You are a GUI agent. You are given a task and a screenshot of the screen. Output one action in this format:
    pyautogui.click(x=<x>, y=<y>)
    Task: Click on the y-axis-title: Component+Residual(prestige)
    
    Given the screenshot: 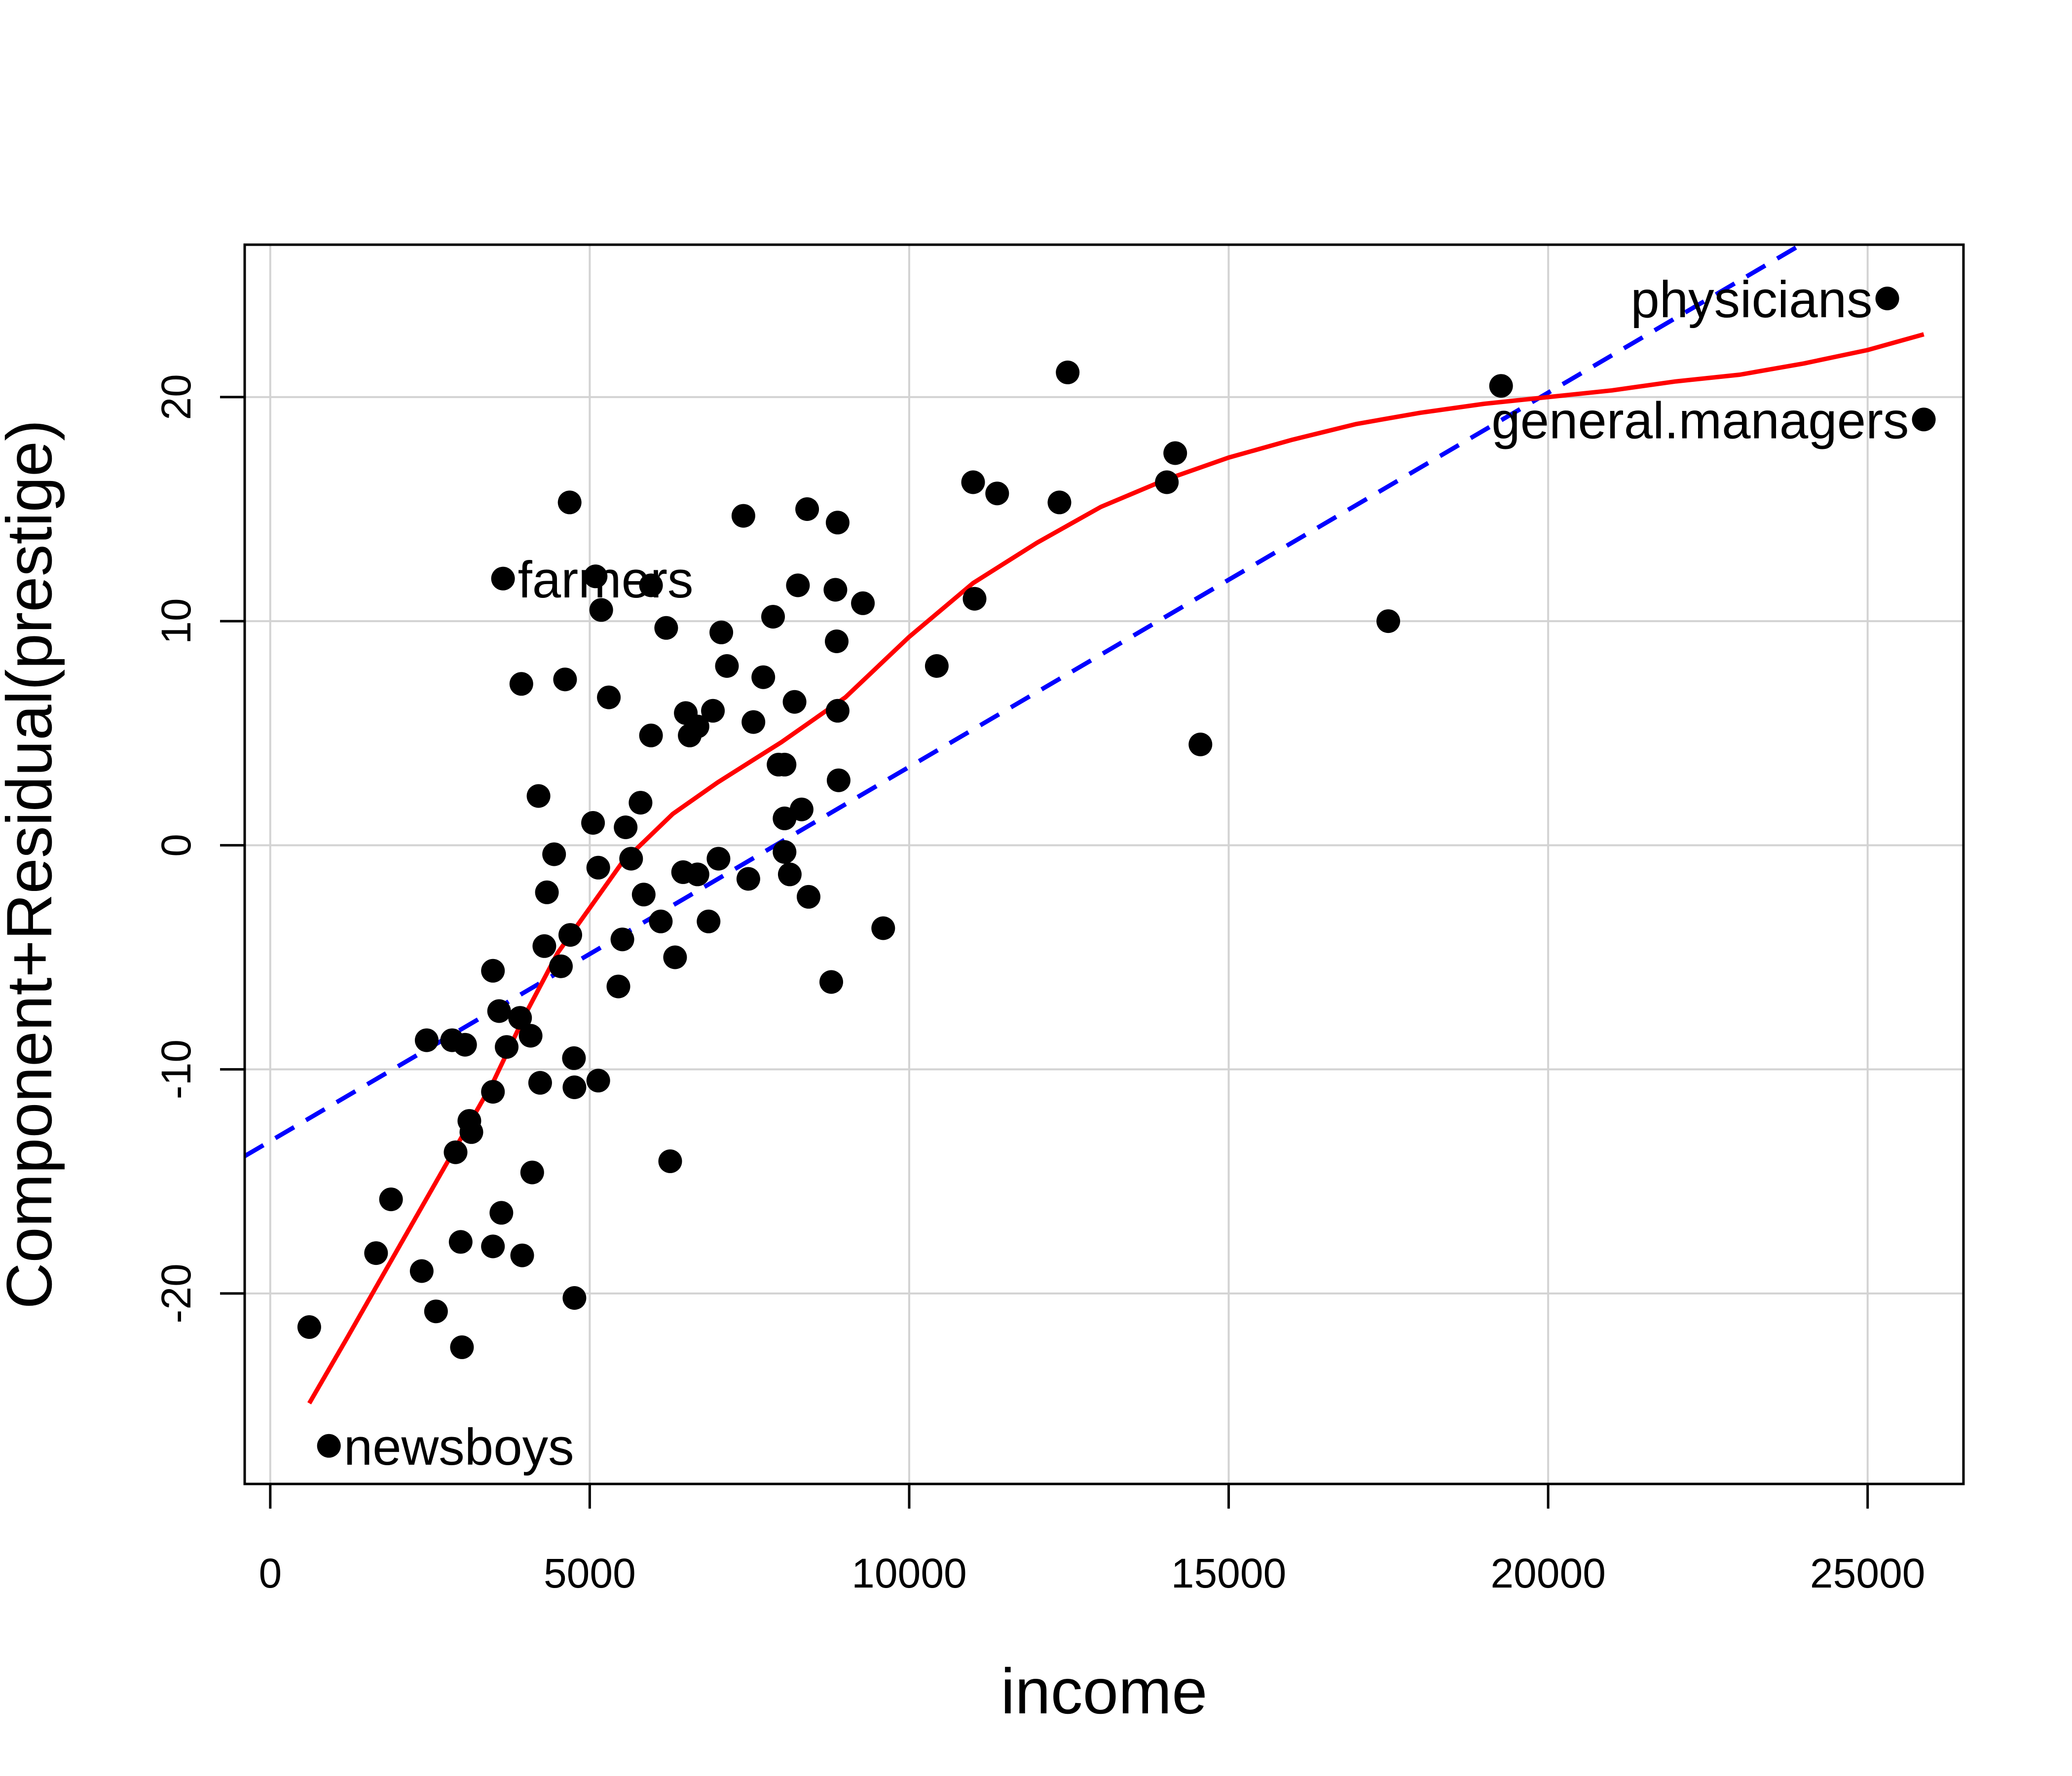 What is the action you would take?
    pyautogui.click(x=33, y=865)
    